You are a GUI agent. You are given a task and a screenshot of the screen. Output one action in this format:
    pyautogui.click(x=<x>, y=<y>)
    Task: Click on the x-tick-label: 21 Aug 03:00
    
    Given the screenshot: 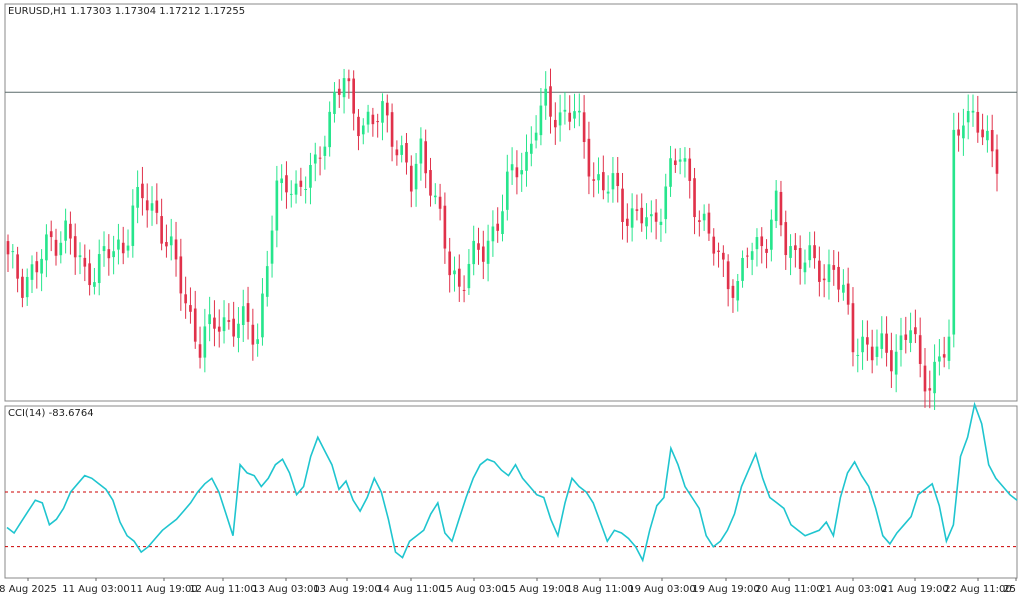 What is the action you would take?
    pyautogui.click(x=852, y=589)
    